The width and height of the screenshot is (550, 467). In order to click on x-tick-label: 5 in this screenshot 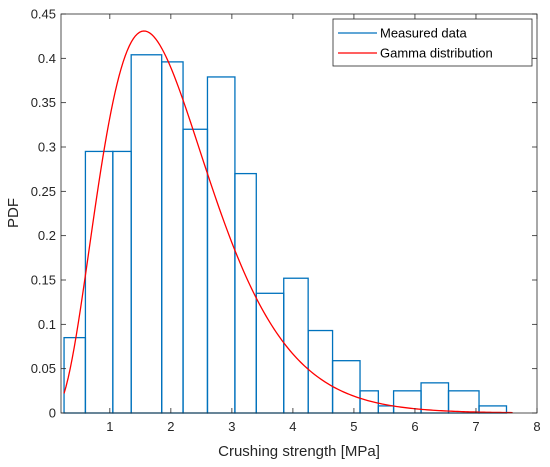, I will do `click(353, 426)`.